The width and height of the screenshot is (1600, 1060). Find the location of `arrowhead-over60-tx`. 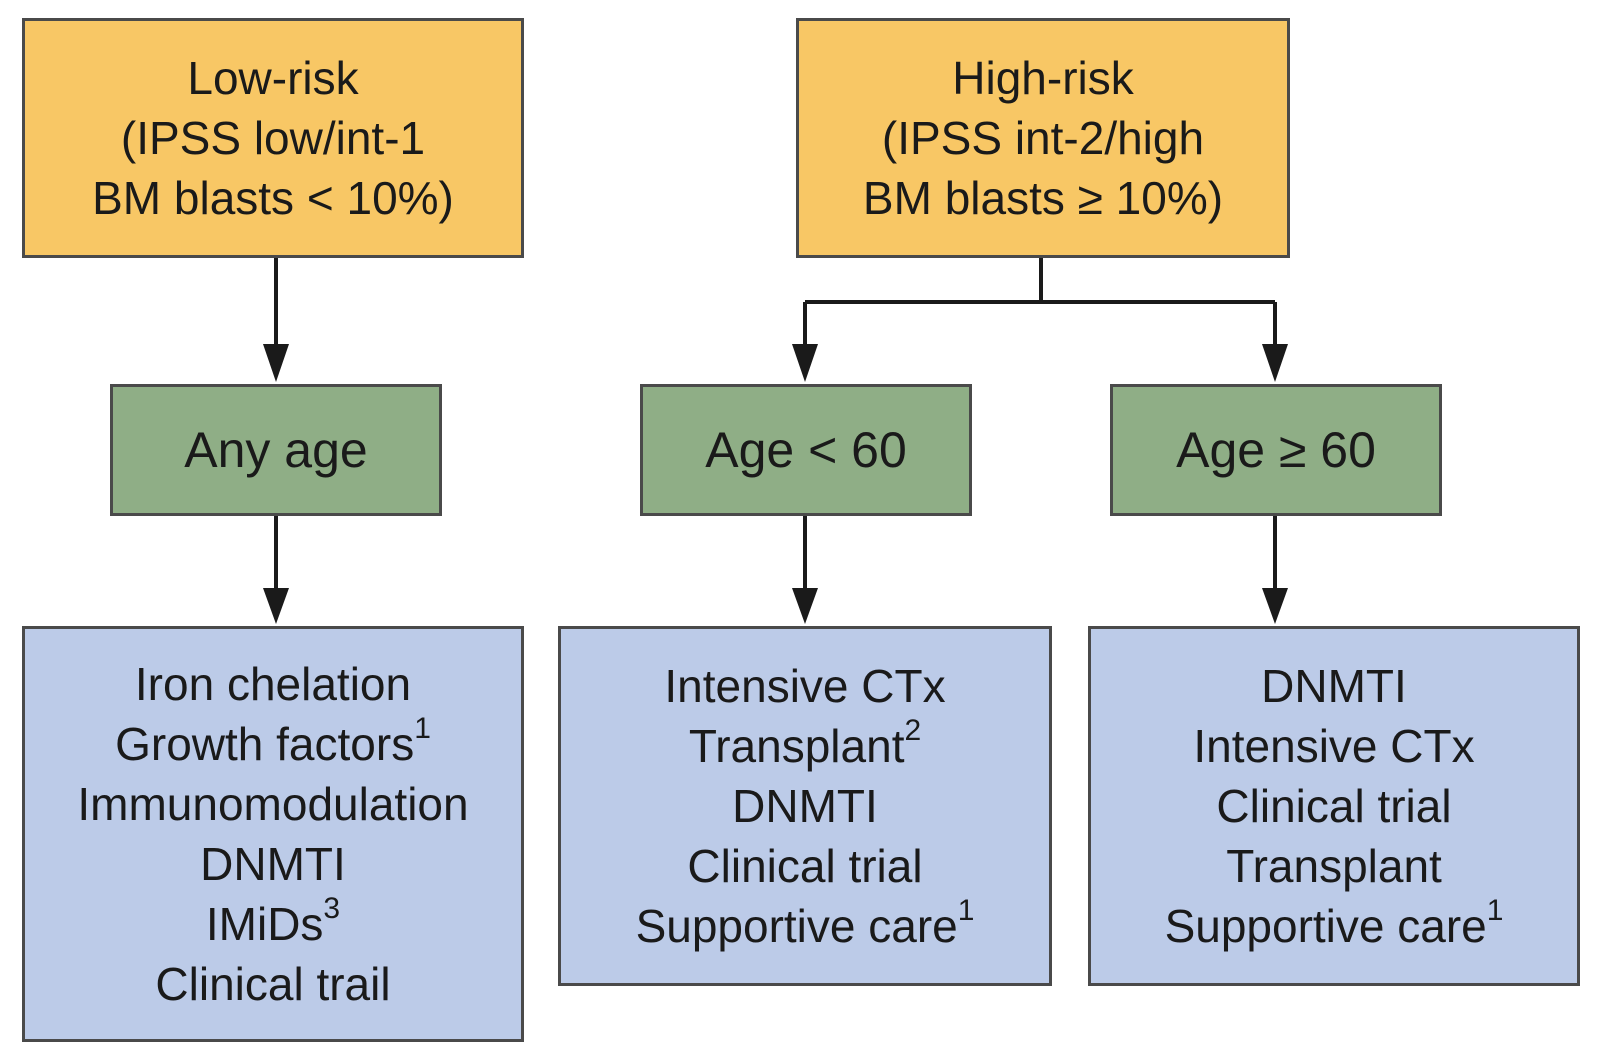

arrowhead-over60-tx is located at coordinates (1275, 606).